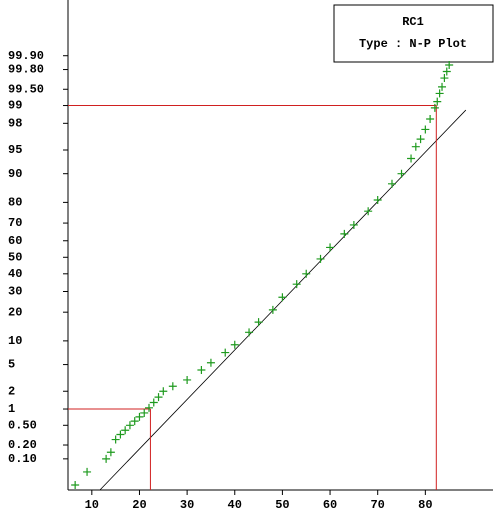  Describe the element at coordinates (413, 22) in the screenshot. I see `chart-title: RC1` at that location.